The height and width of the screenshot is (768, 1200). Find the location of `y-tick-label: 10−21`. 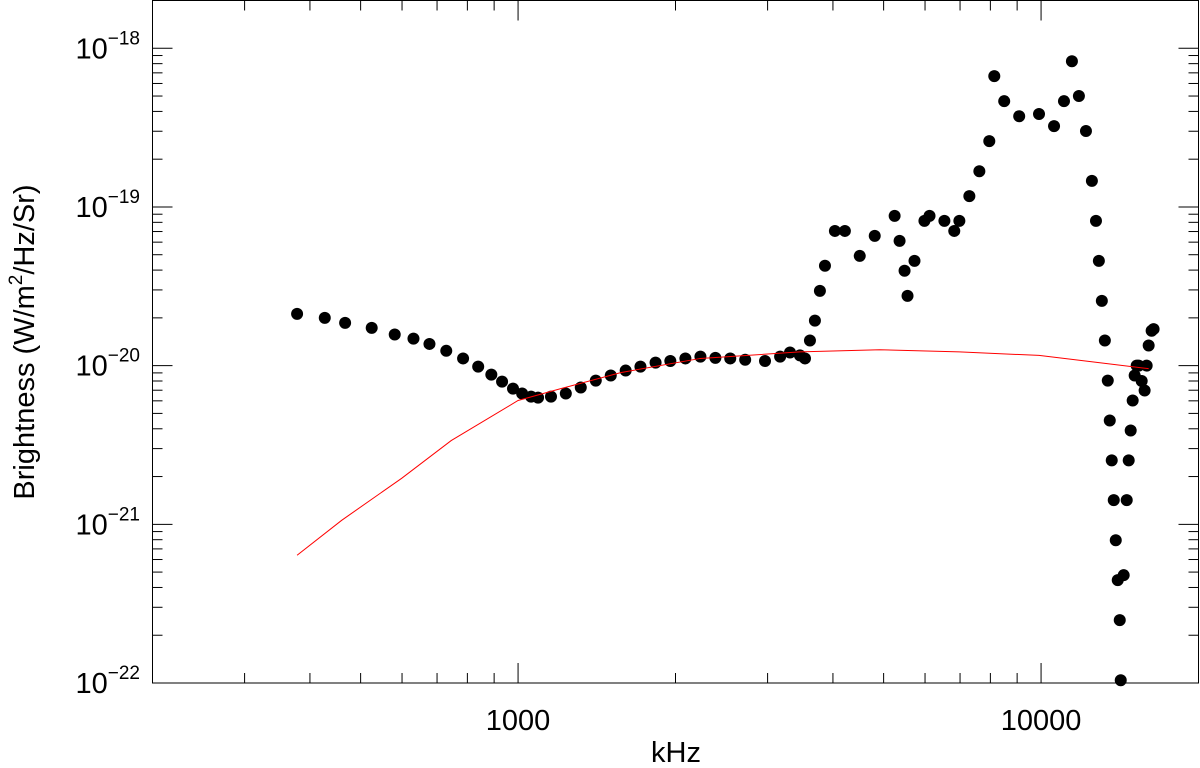

y-tick-label: 10−21 is located at coordinates (108, 522).